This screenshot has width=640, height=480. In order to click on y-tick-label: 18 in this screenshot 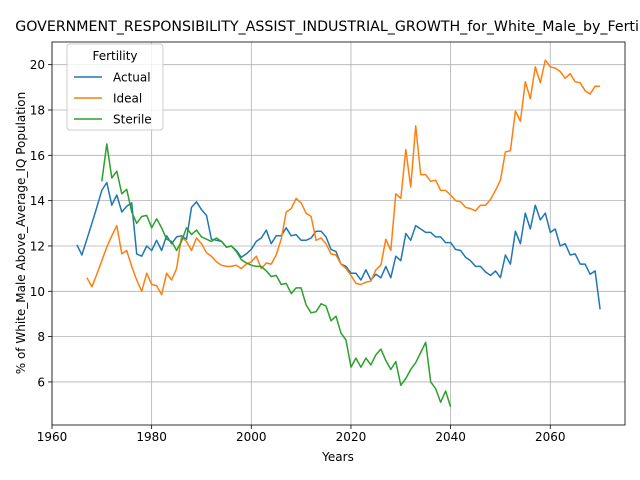, I will do `click(37, 110)`.